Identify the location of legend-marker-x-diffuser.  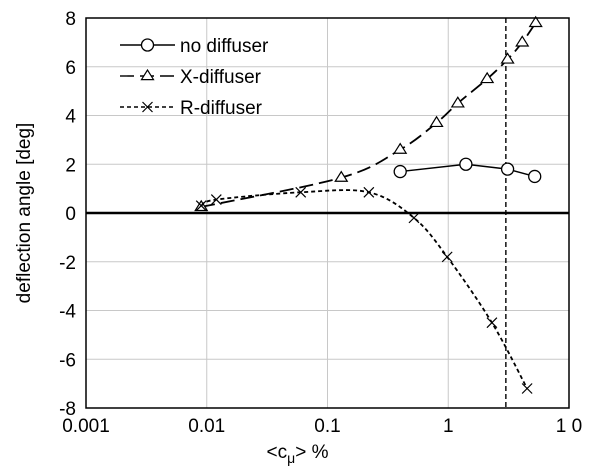
(147, 74).